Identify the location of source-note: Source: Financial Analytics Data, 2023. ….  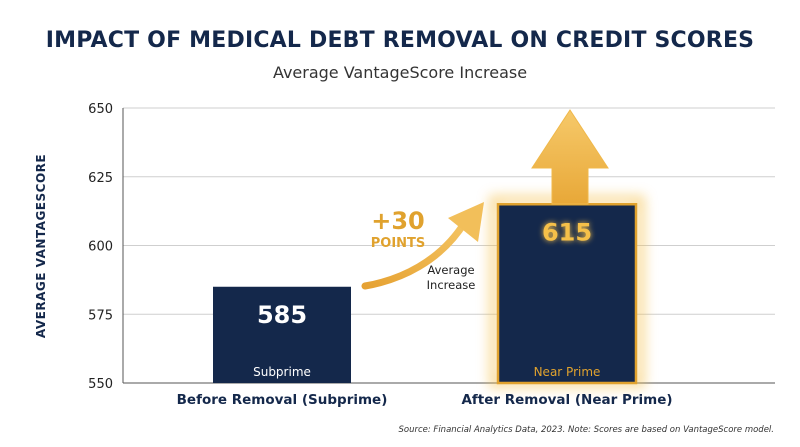
(586, 430).